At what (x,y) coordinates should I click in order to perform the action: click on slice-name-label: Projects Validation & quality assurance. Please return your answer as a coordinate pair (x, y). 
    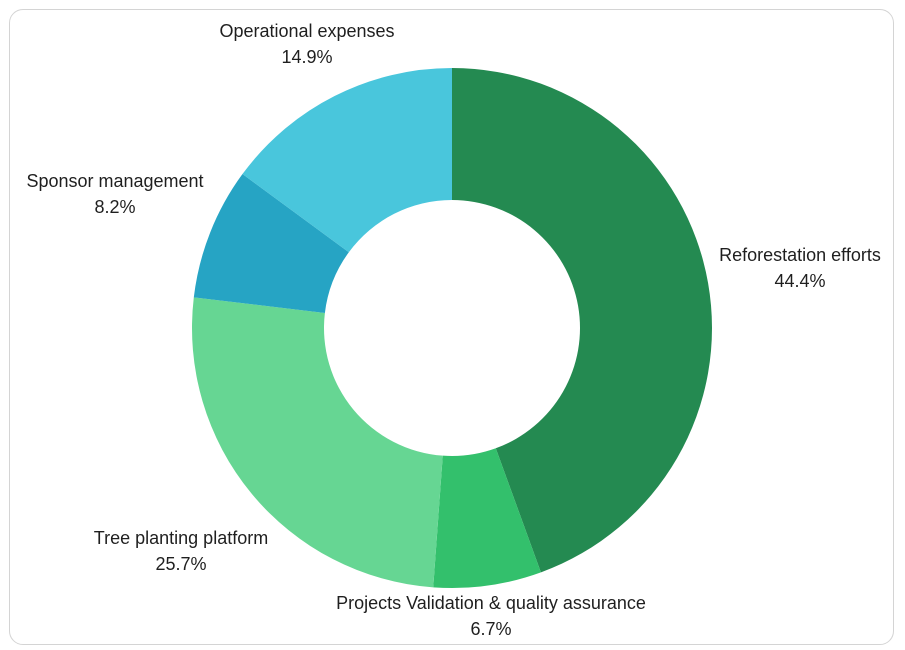
    Looking at the image, I should click on (491, 603).